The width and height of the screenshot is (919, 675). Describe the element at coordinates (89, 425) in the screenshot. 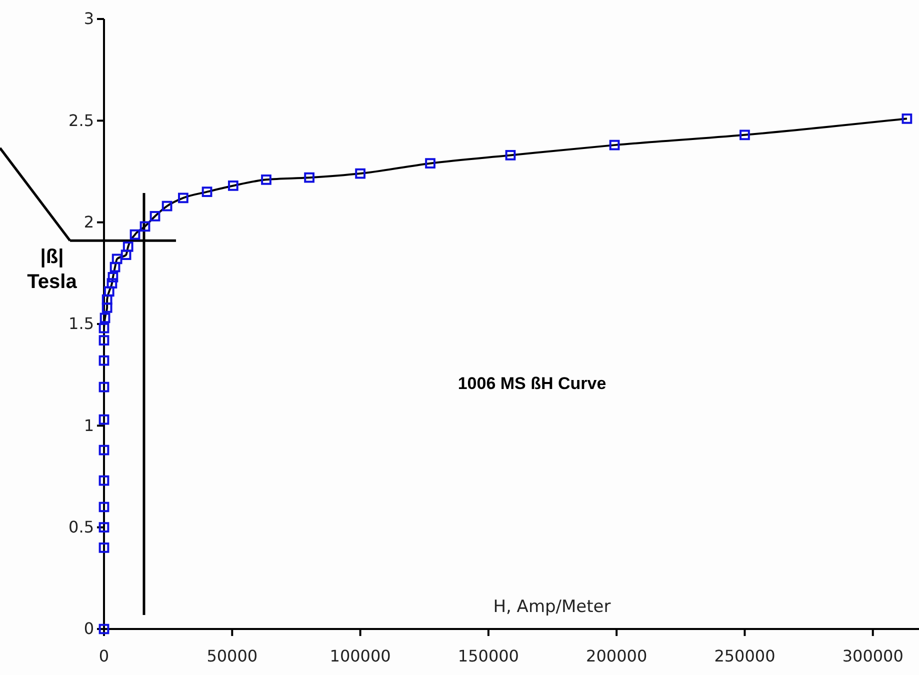

I see `y-tick-label: 1` at that location.